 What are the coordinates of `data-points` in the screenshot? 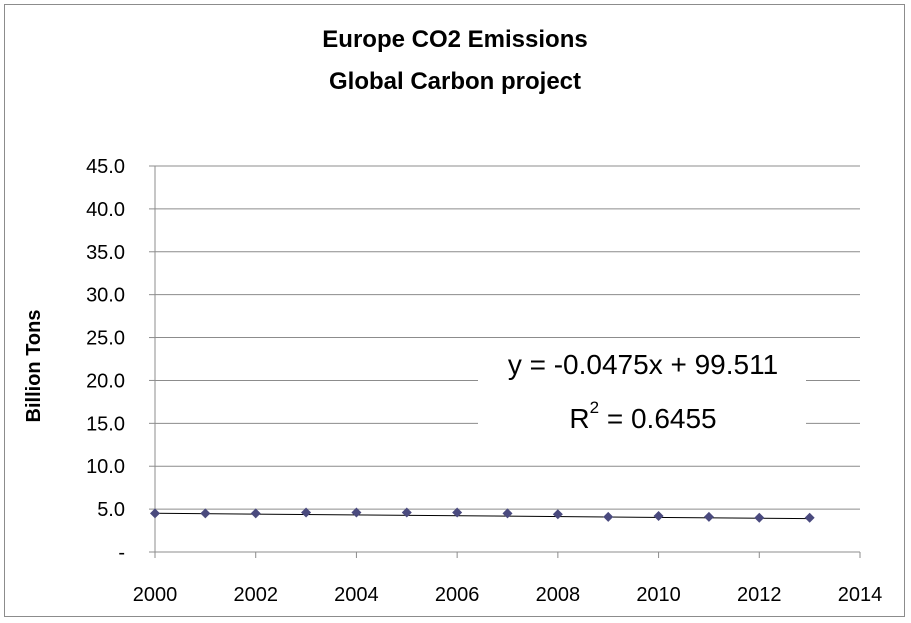 It's located at (482, 515).